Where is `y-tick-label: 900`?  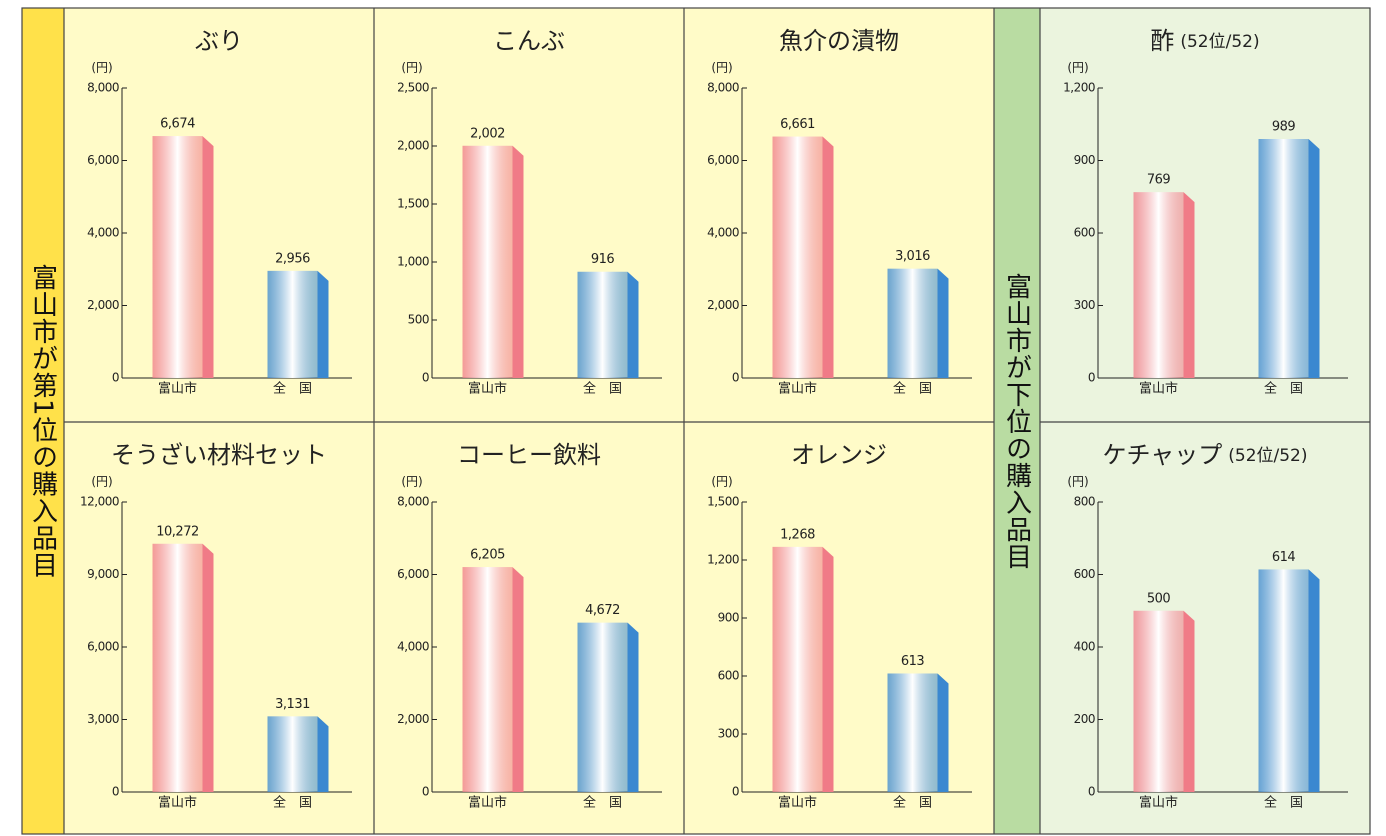
y-tick-label: 900 is located at coordinates (728, 618).